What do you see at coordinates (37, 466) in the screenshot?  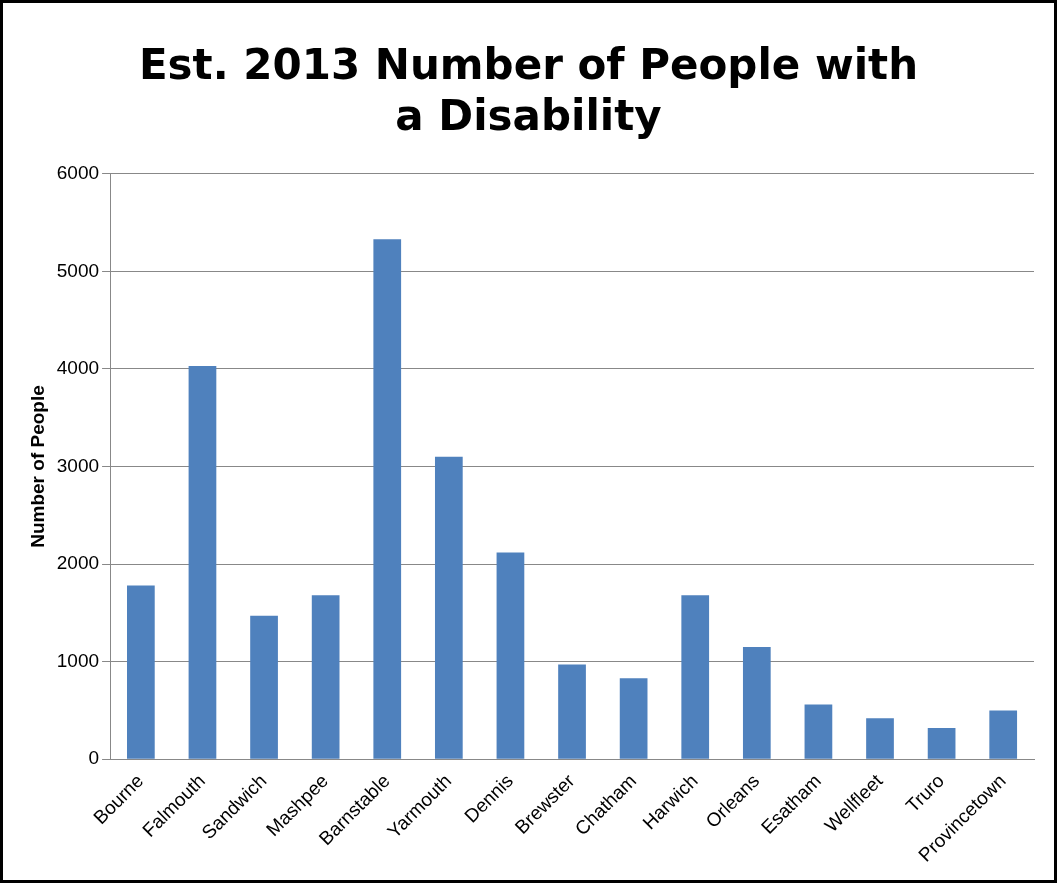 I see `y-axis-title: Number of People` at bounding box center [37, 466].